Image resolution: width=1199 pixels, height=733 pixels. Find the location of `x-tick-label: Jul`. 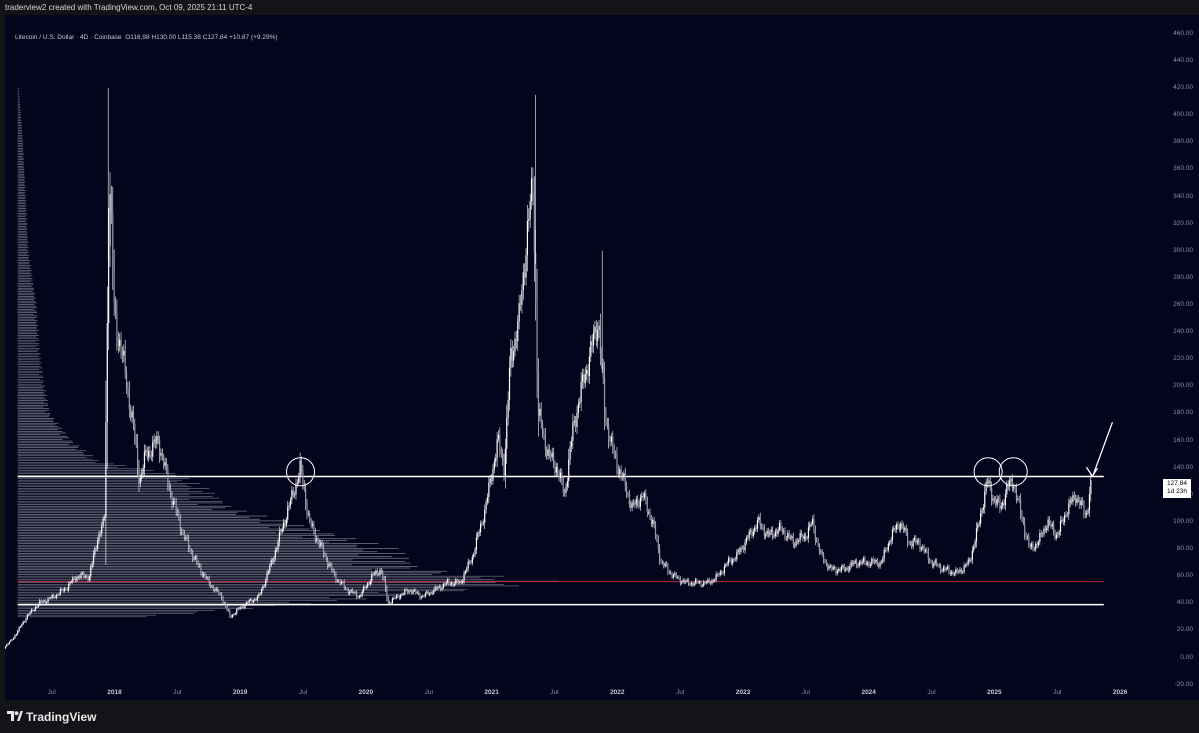

x-tick-label: Jul is located at coordinates (1057, 692).